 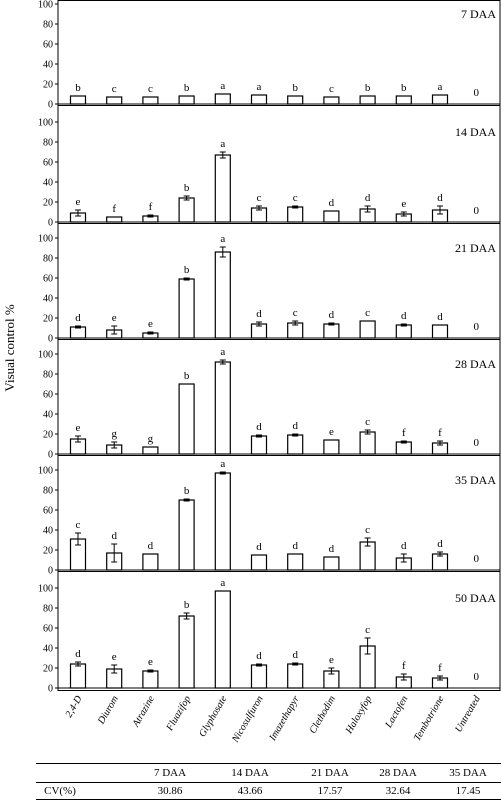 What do you see at coordinates (475, 132) in the screenshot?
I see `panel-title-14-daa: 14 DAA` at bounding box center [475, 132].